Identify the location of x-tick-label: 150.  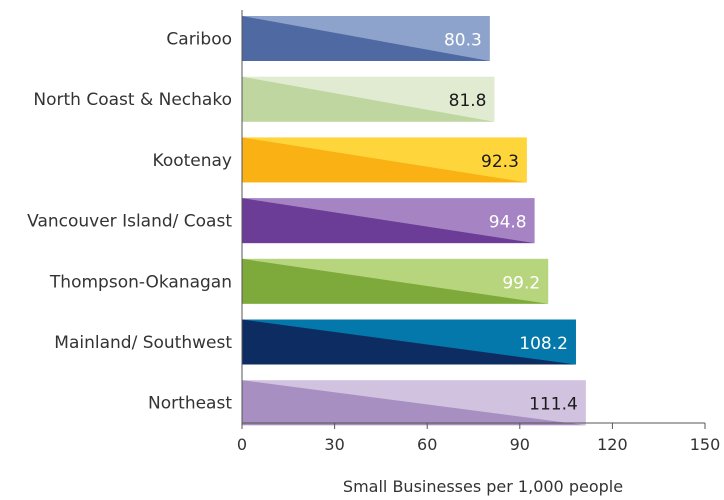
(705, 444).